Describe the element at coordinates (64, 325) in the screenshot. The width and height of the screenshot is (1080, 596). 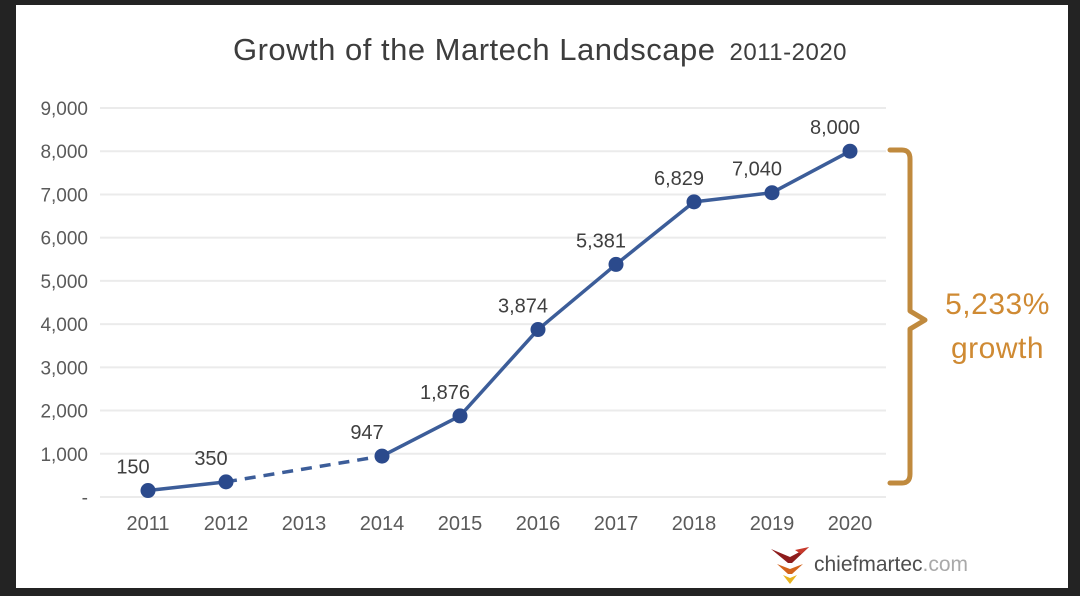
I see `y-axis-tick-label: 4,000` at that location.